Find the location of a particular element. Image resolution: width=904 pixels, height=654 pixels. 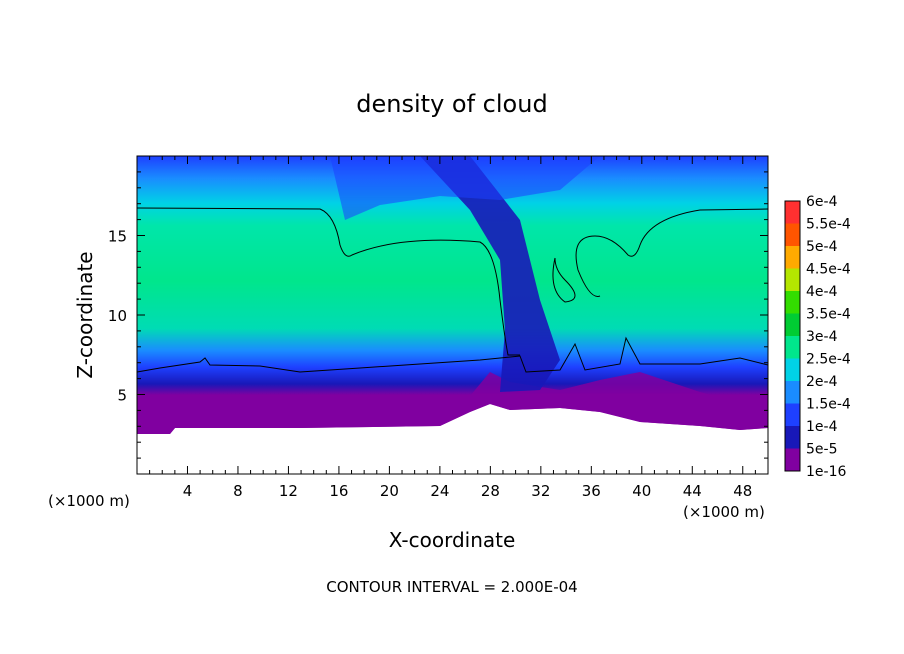

x-tick-label: 20 is located at coordinates (389, 491).